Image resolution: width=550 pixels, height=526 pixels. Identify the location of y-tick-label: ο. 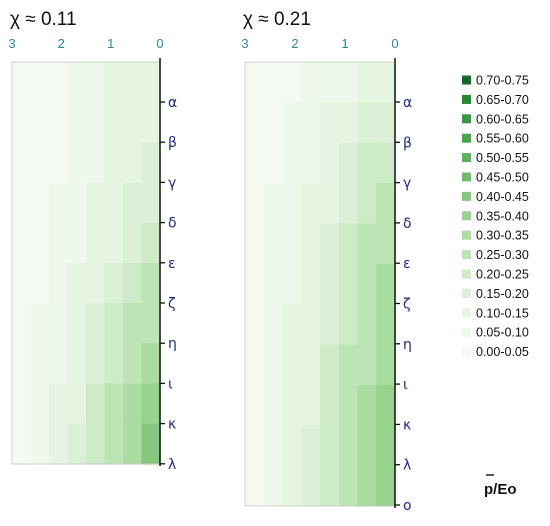
(407, 506).